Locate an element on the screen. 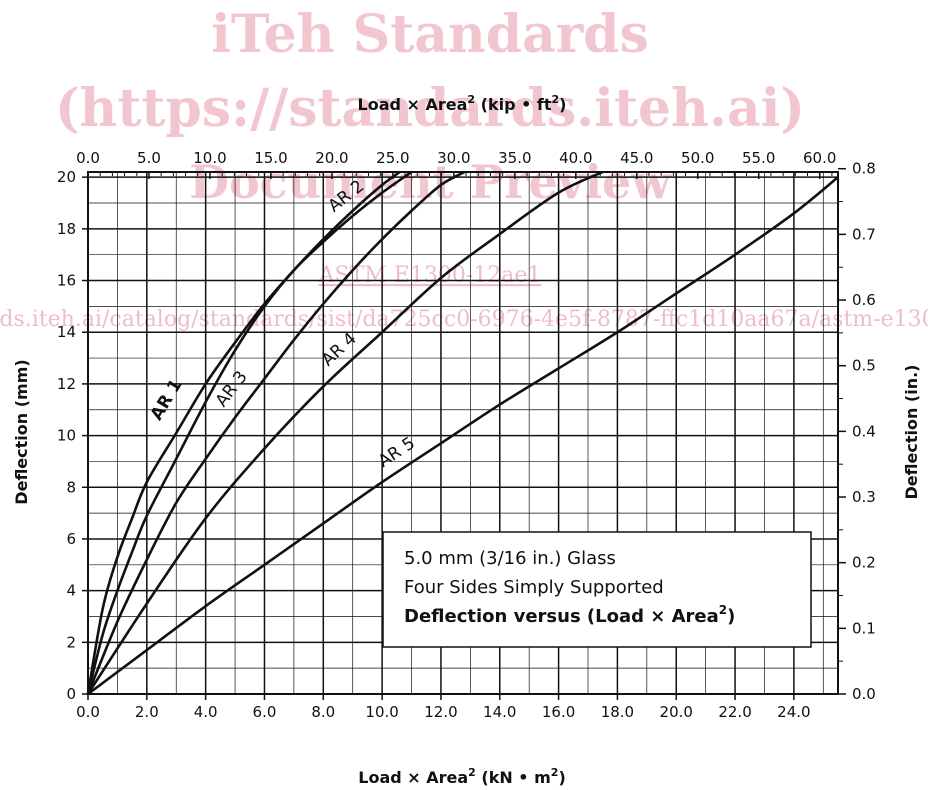 Image resolution: width=928 pixels, height=790 pixels. y-tick-label: 6 is located at coordinates (71, 539).